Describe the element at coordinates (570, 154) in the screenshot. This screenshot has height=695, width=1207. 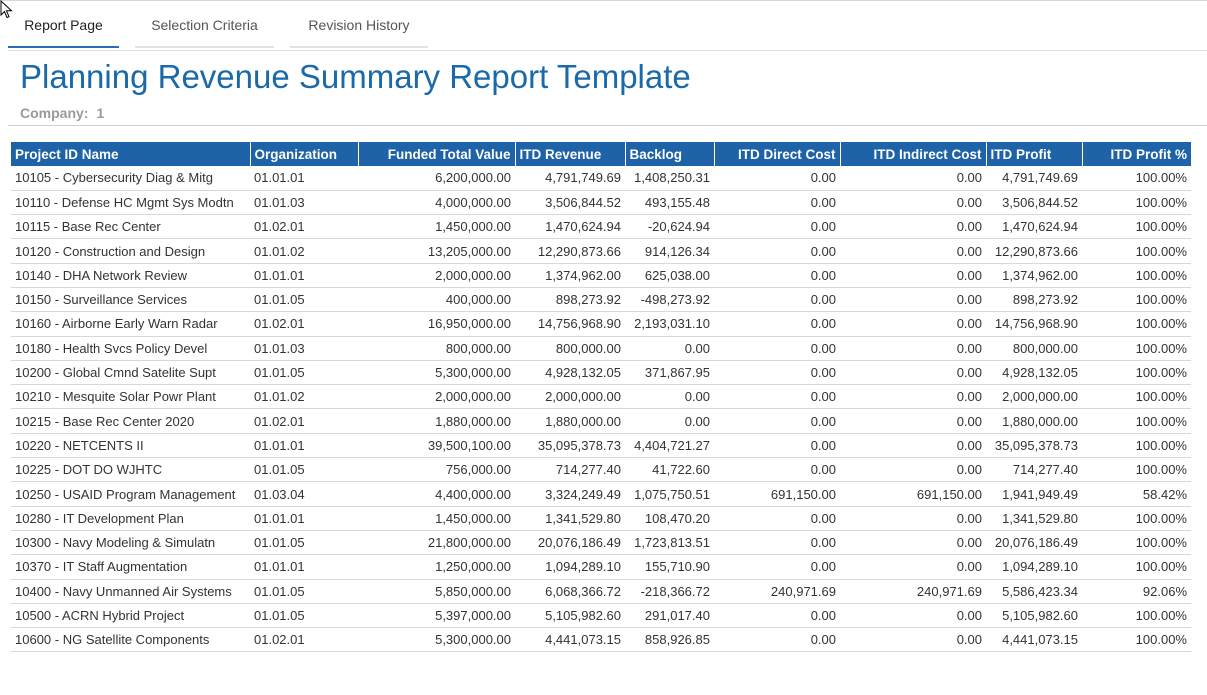
I see `column-header-itd-revenue: ITD Revenue` at that location.